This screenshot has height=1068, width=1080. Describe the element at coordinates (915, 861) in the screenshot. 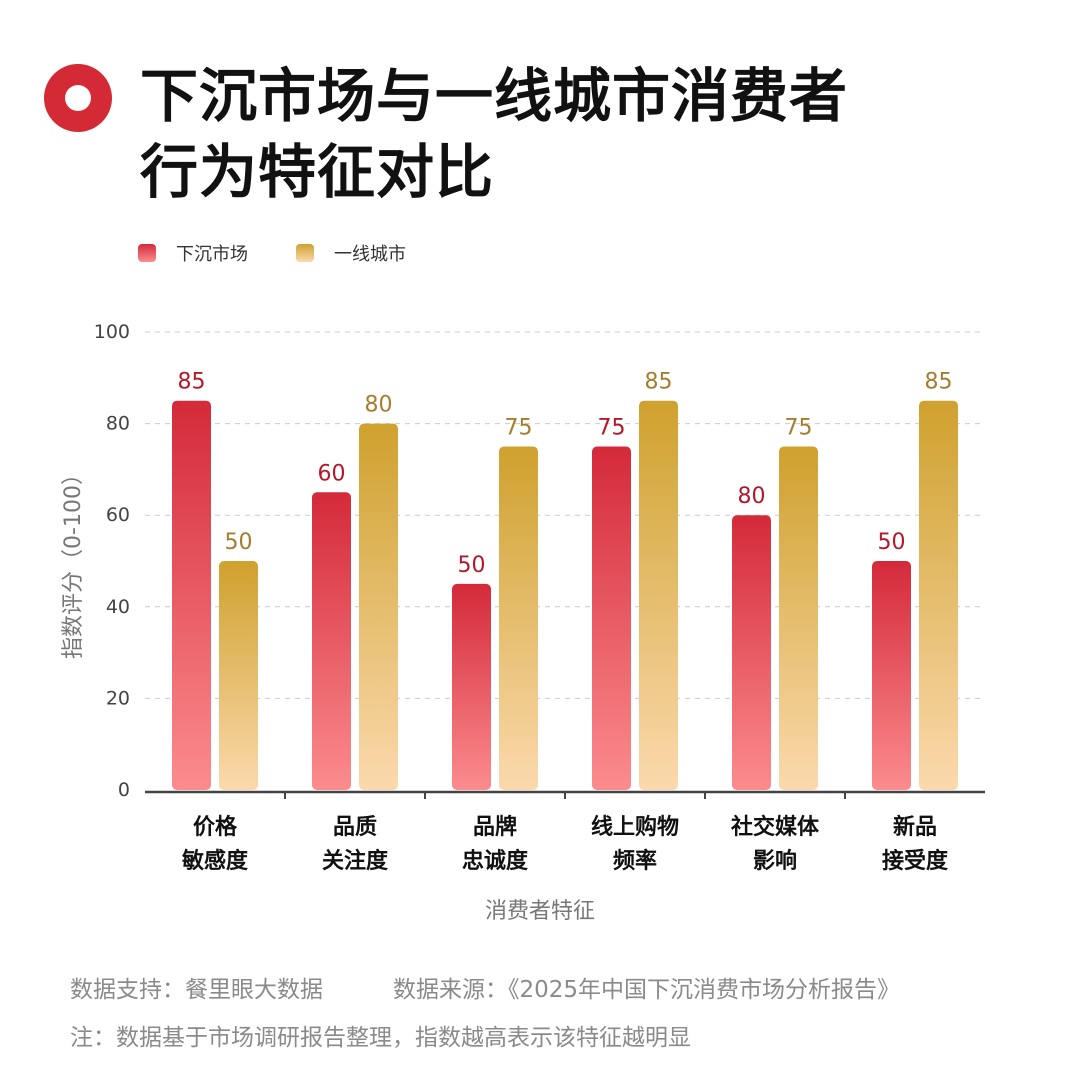

I see `x-tick-label: 接受度` at that location.